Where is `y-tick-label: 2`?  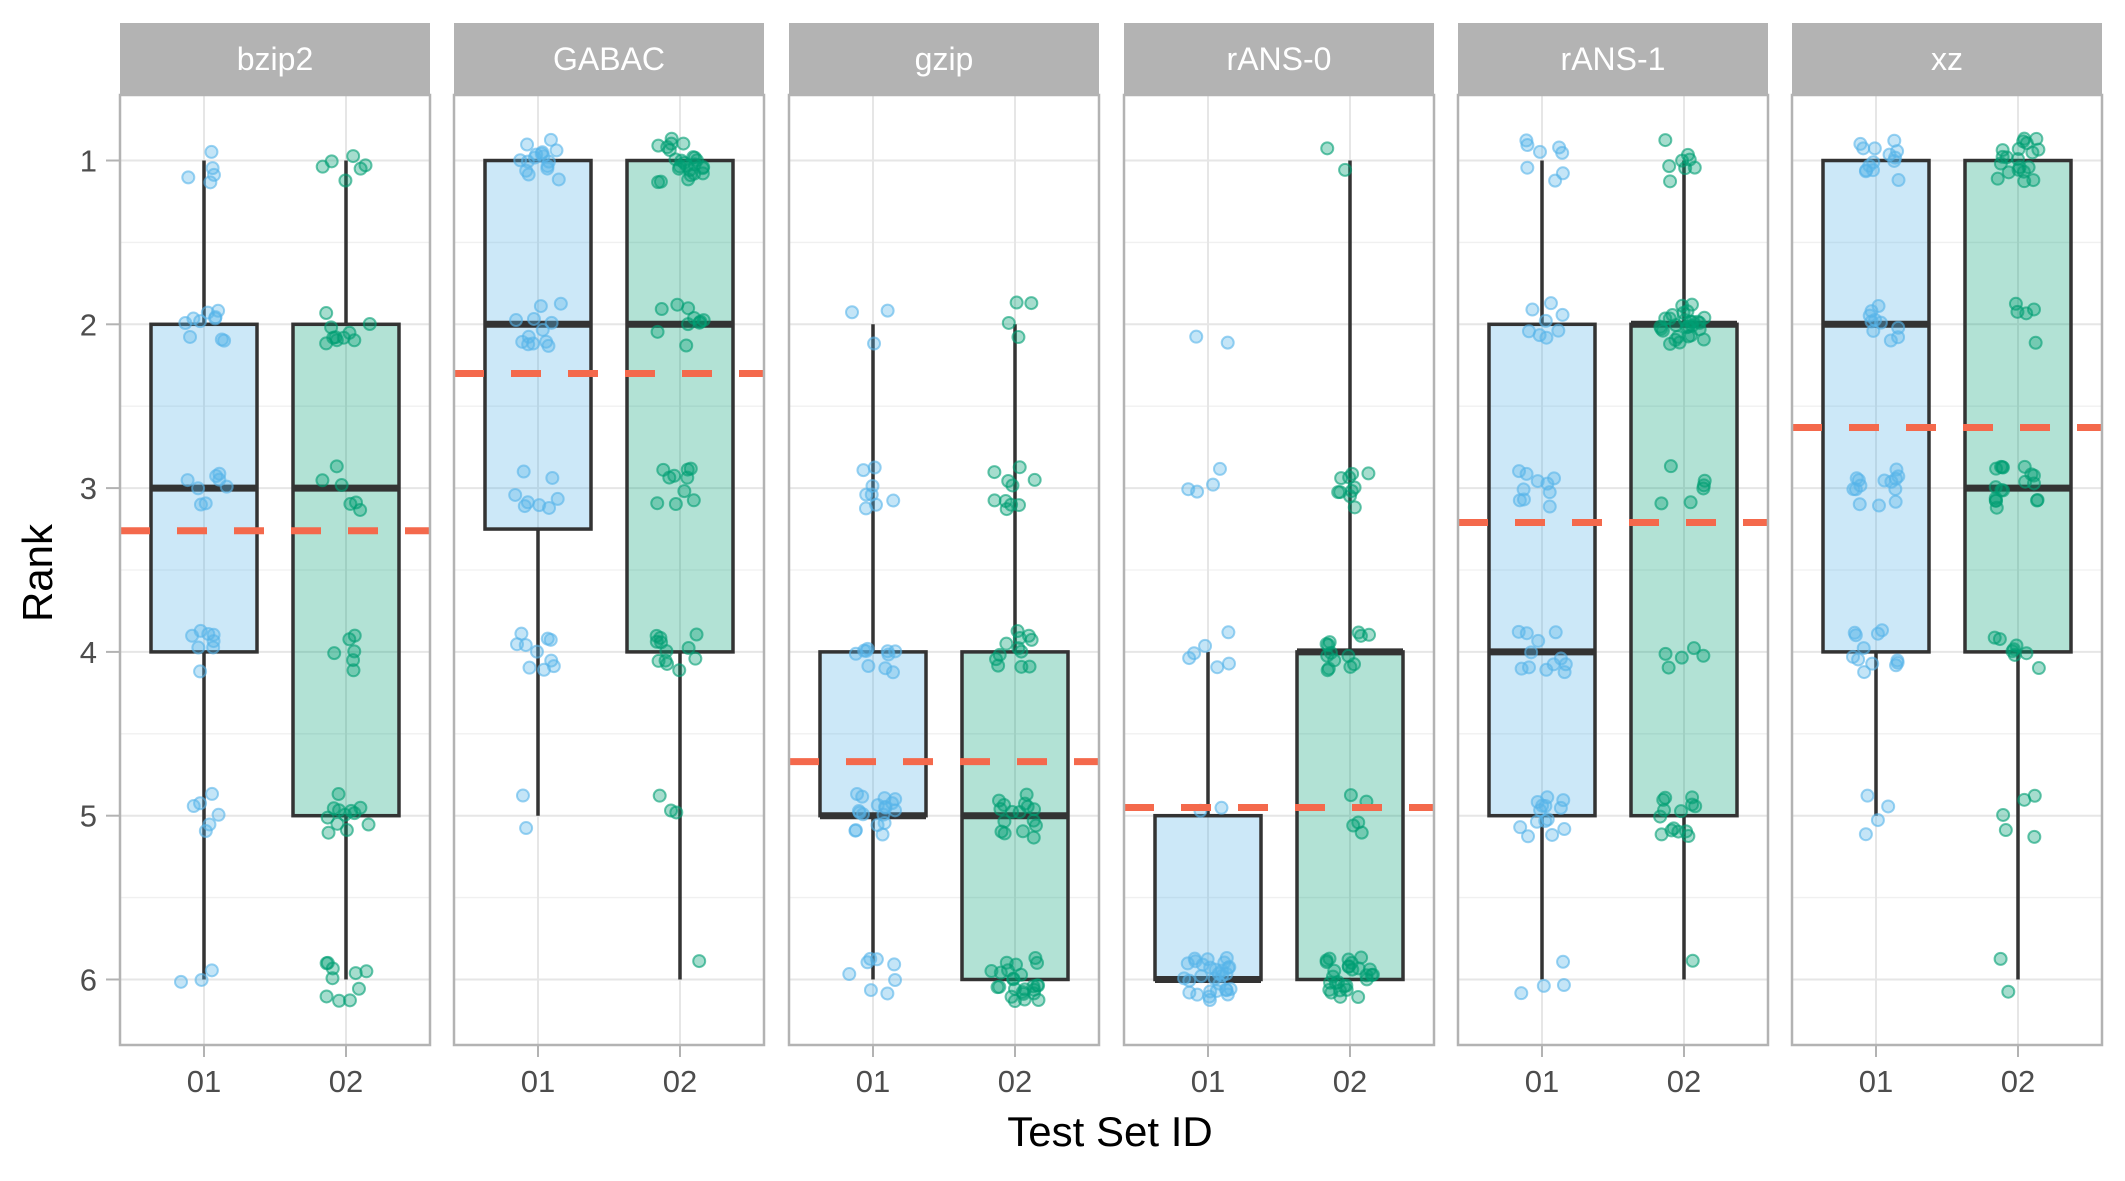 y-tick-label: 2 is located at coordinates (88, 324).